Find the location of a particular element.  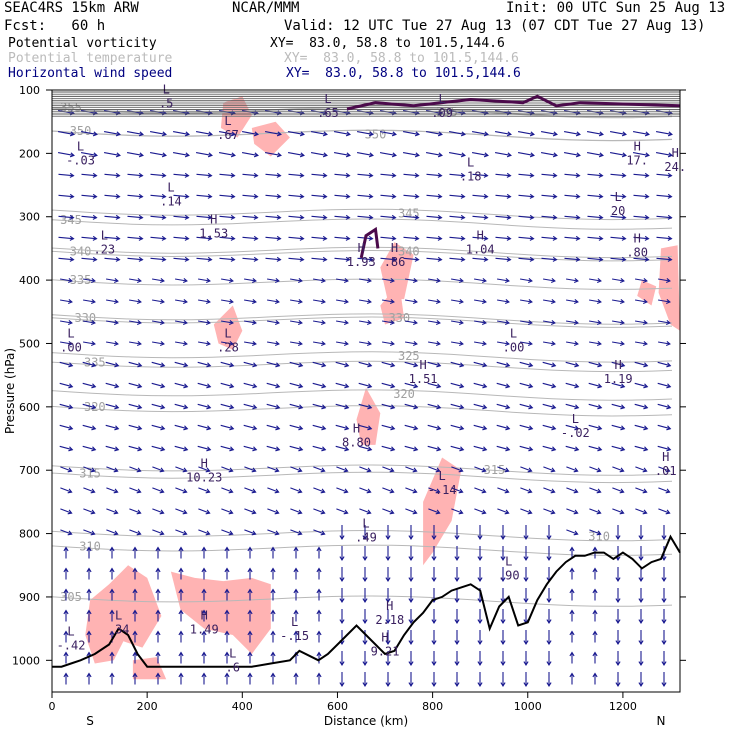

theta-contour-label: 315 is located at coordinates (495, 470).